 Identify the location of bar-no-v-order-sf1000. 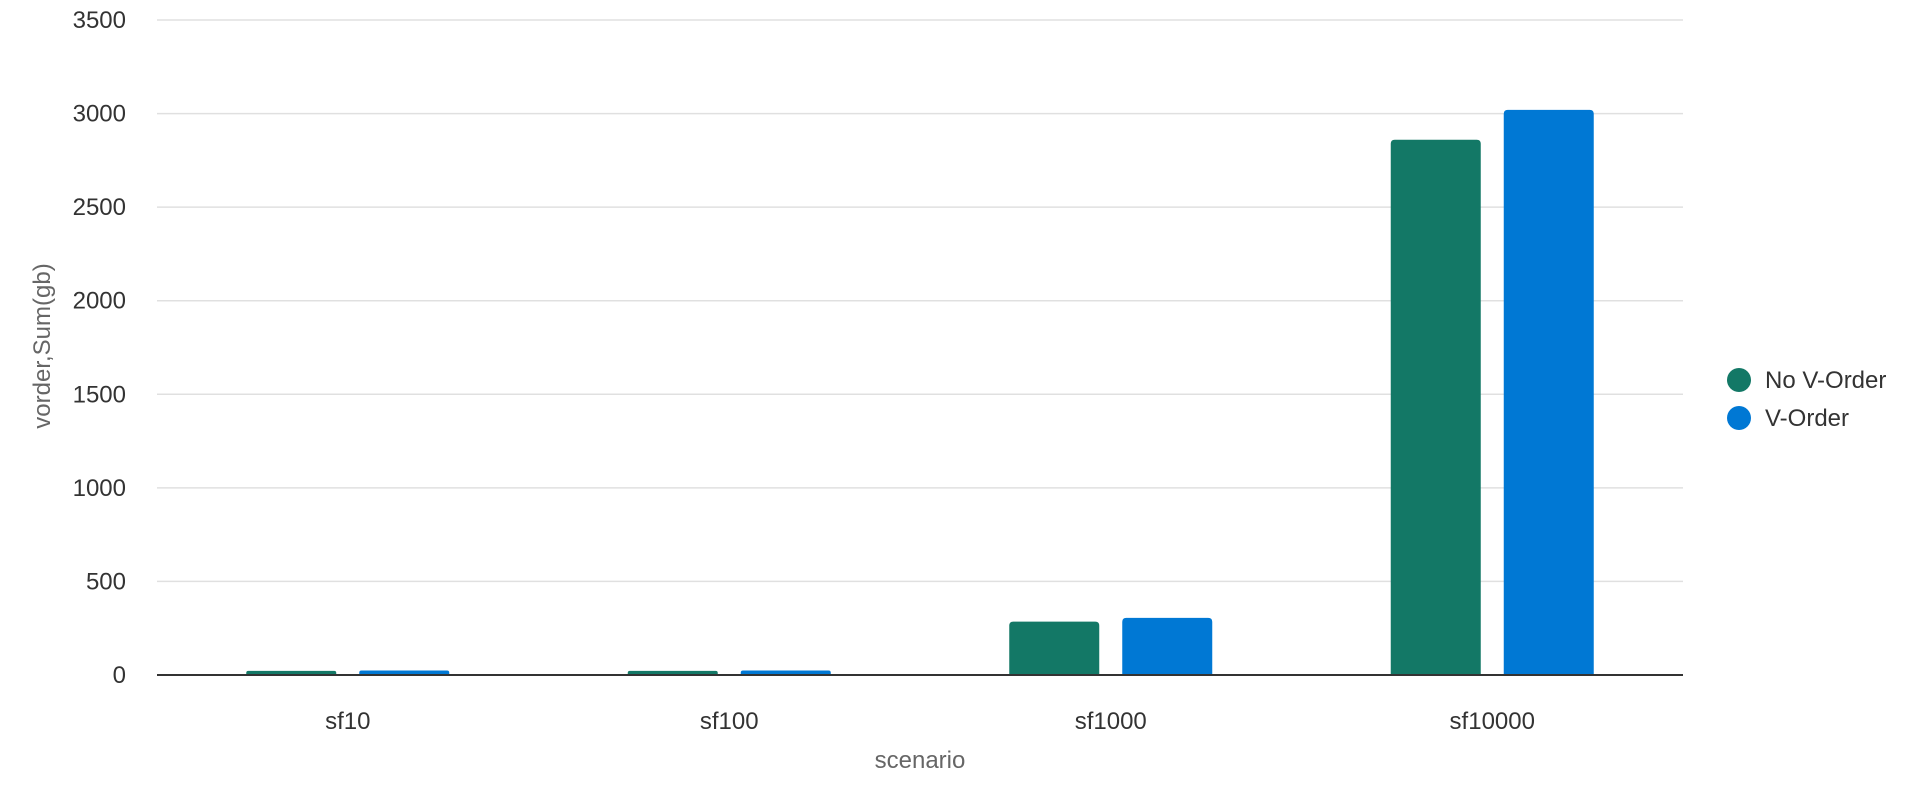
(1054, 648).